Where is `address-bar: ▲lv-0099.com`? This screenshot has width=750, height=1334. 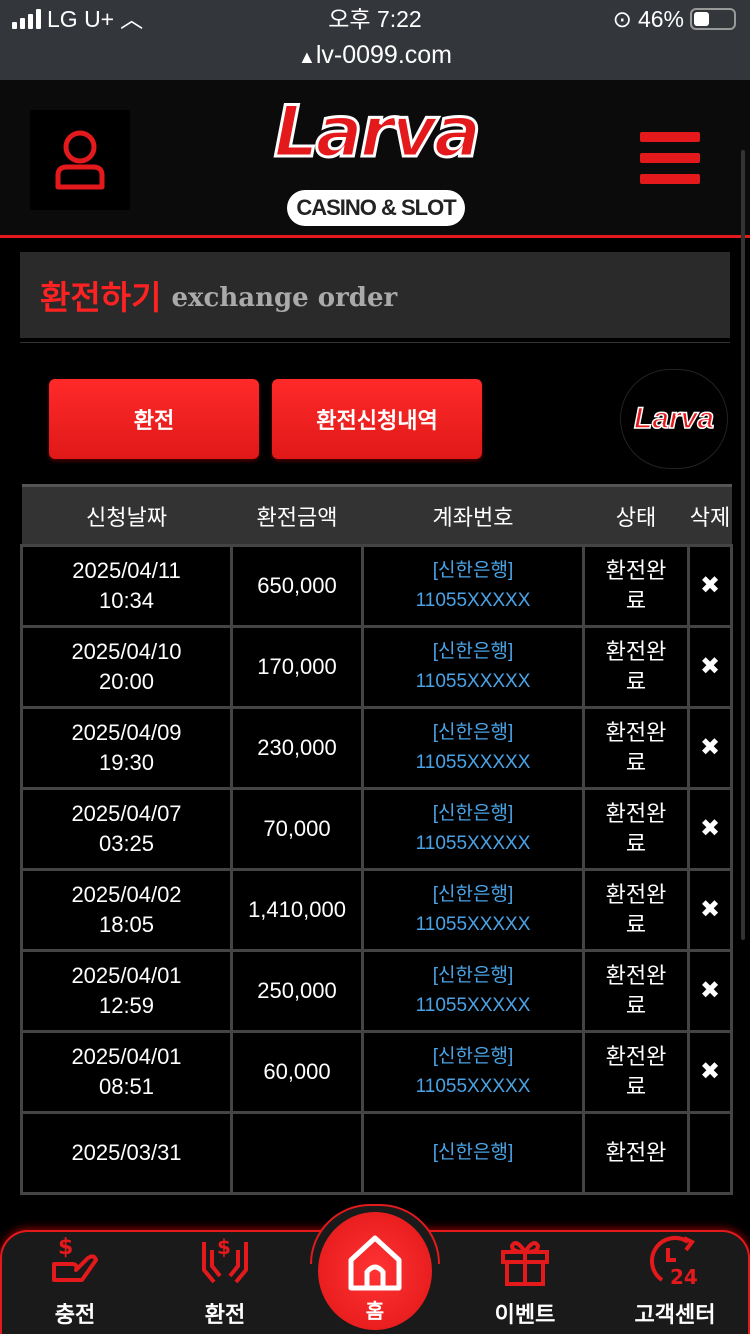
address-bar: ▲lv-0099.com is located at coordinates (375, 56).